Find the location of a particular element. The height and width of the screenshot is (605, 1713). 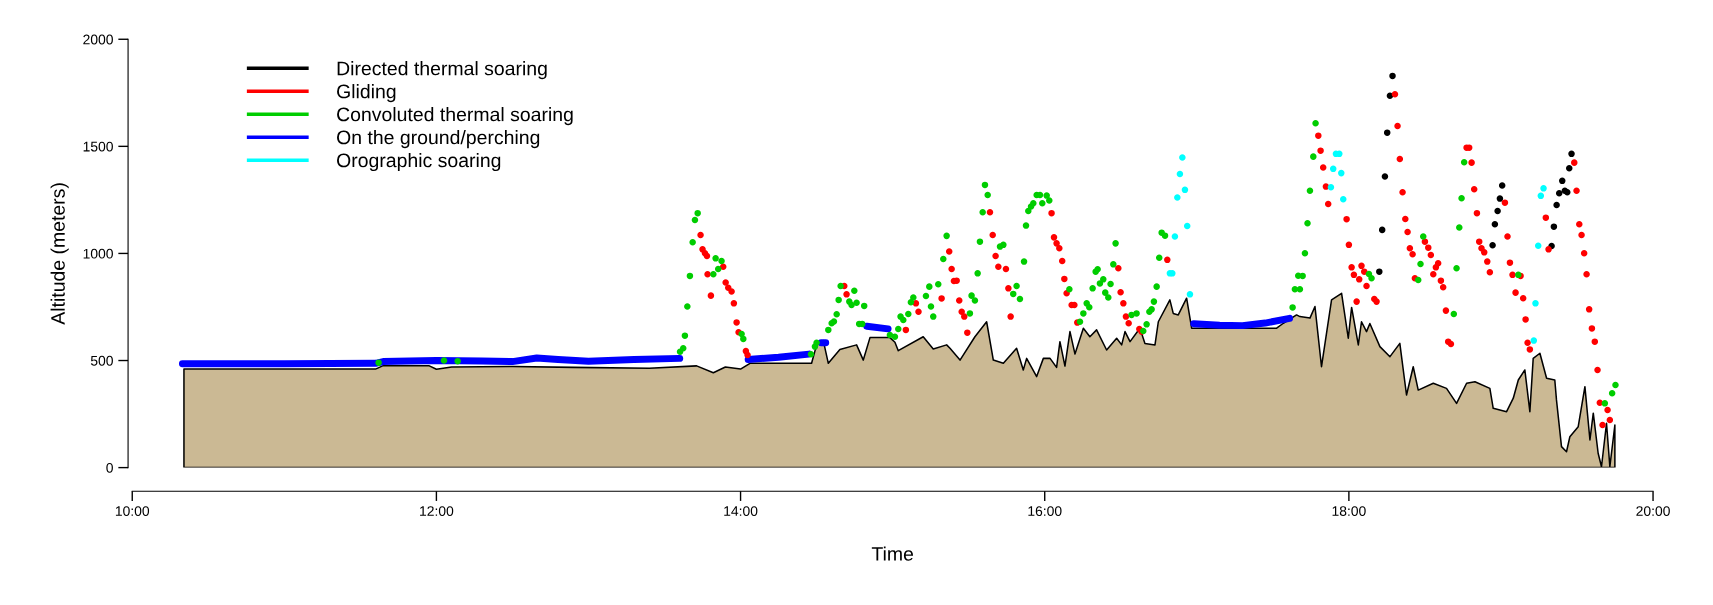

x-tick-label: 16:00 is located at coordinates (1045, 511).